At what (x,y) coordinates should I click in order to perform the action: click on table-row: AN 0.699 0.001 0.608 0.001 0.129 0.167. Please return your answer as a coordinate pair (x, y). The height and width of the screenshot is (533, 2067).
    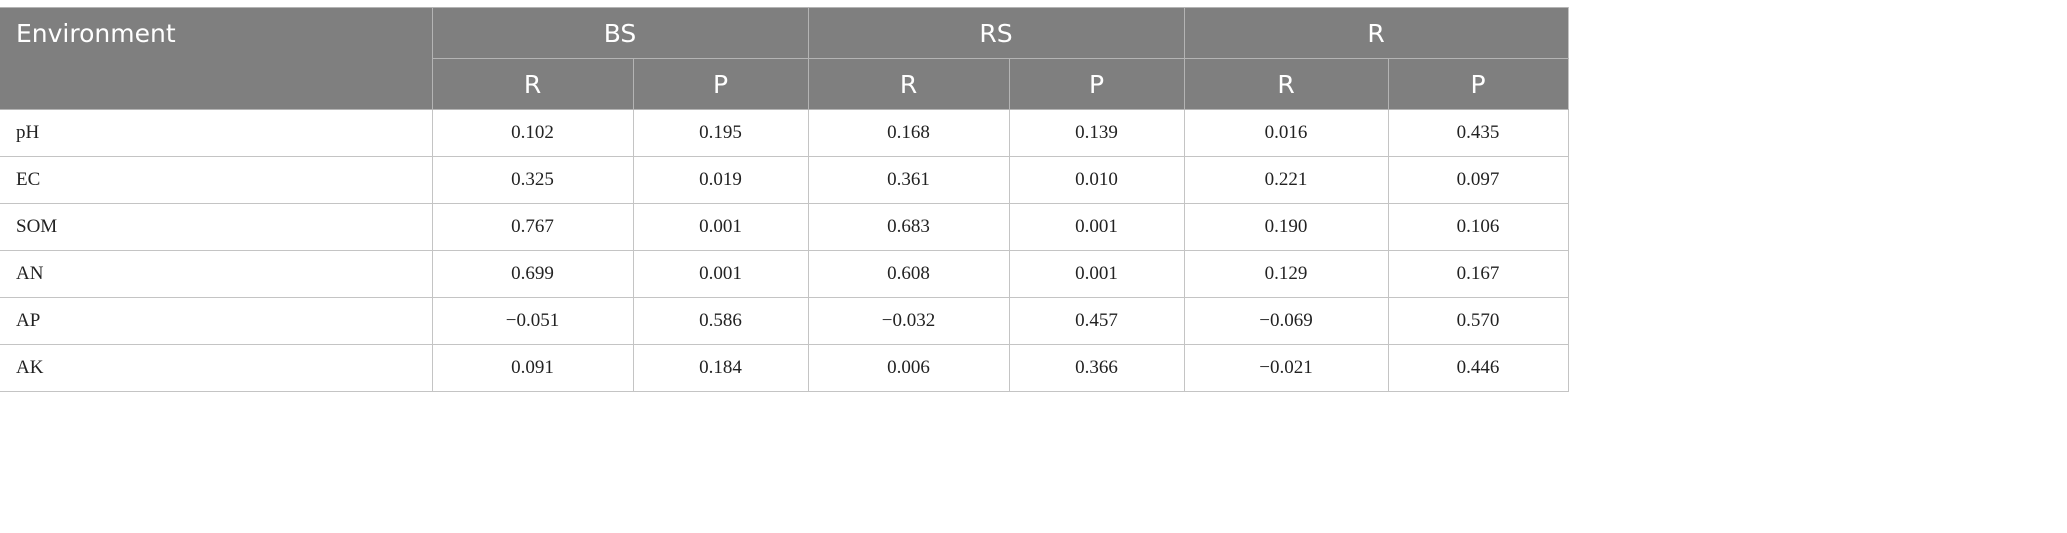
    Looking at the image, I should click on (784, 274).